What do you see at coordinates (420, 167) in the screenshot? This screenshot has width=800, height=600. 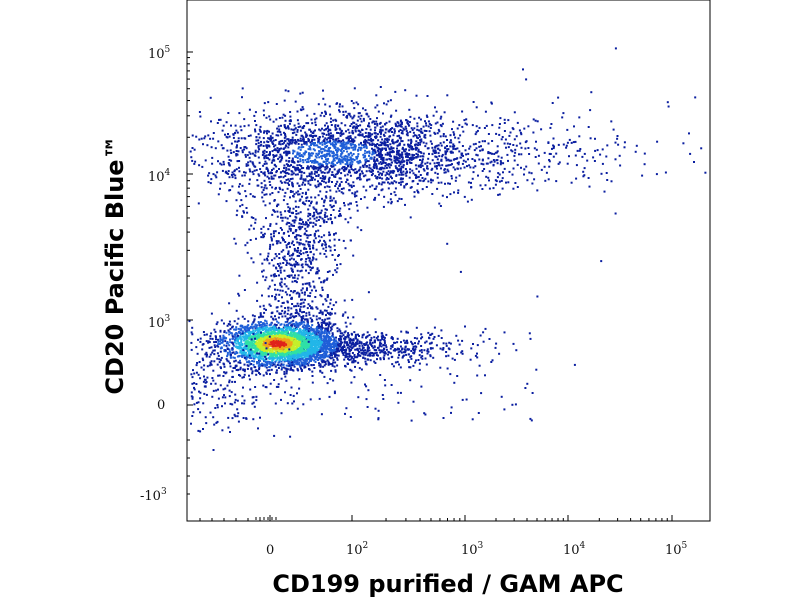 I see `event-dot-2091` at bounding box center [420, 167].